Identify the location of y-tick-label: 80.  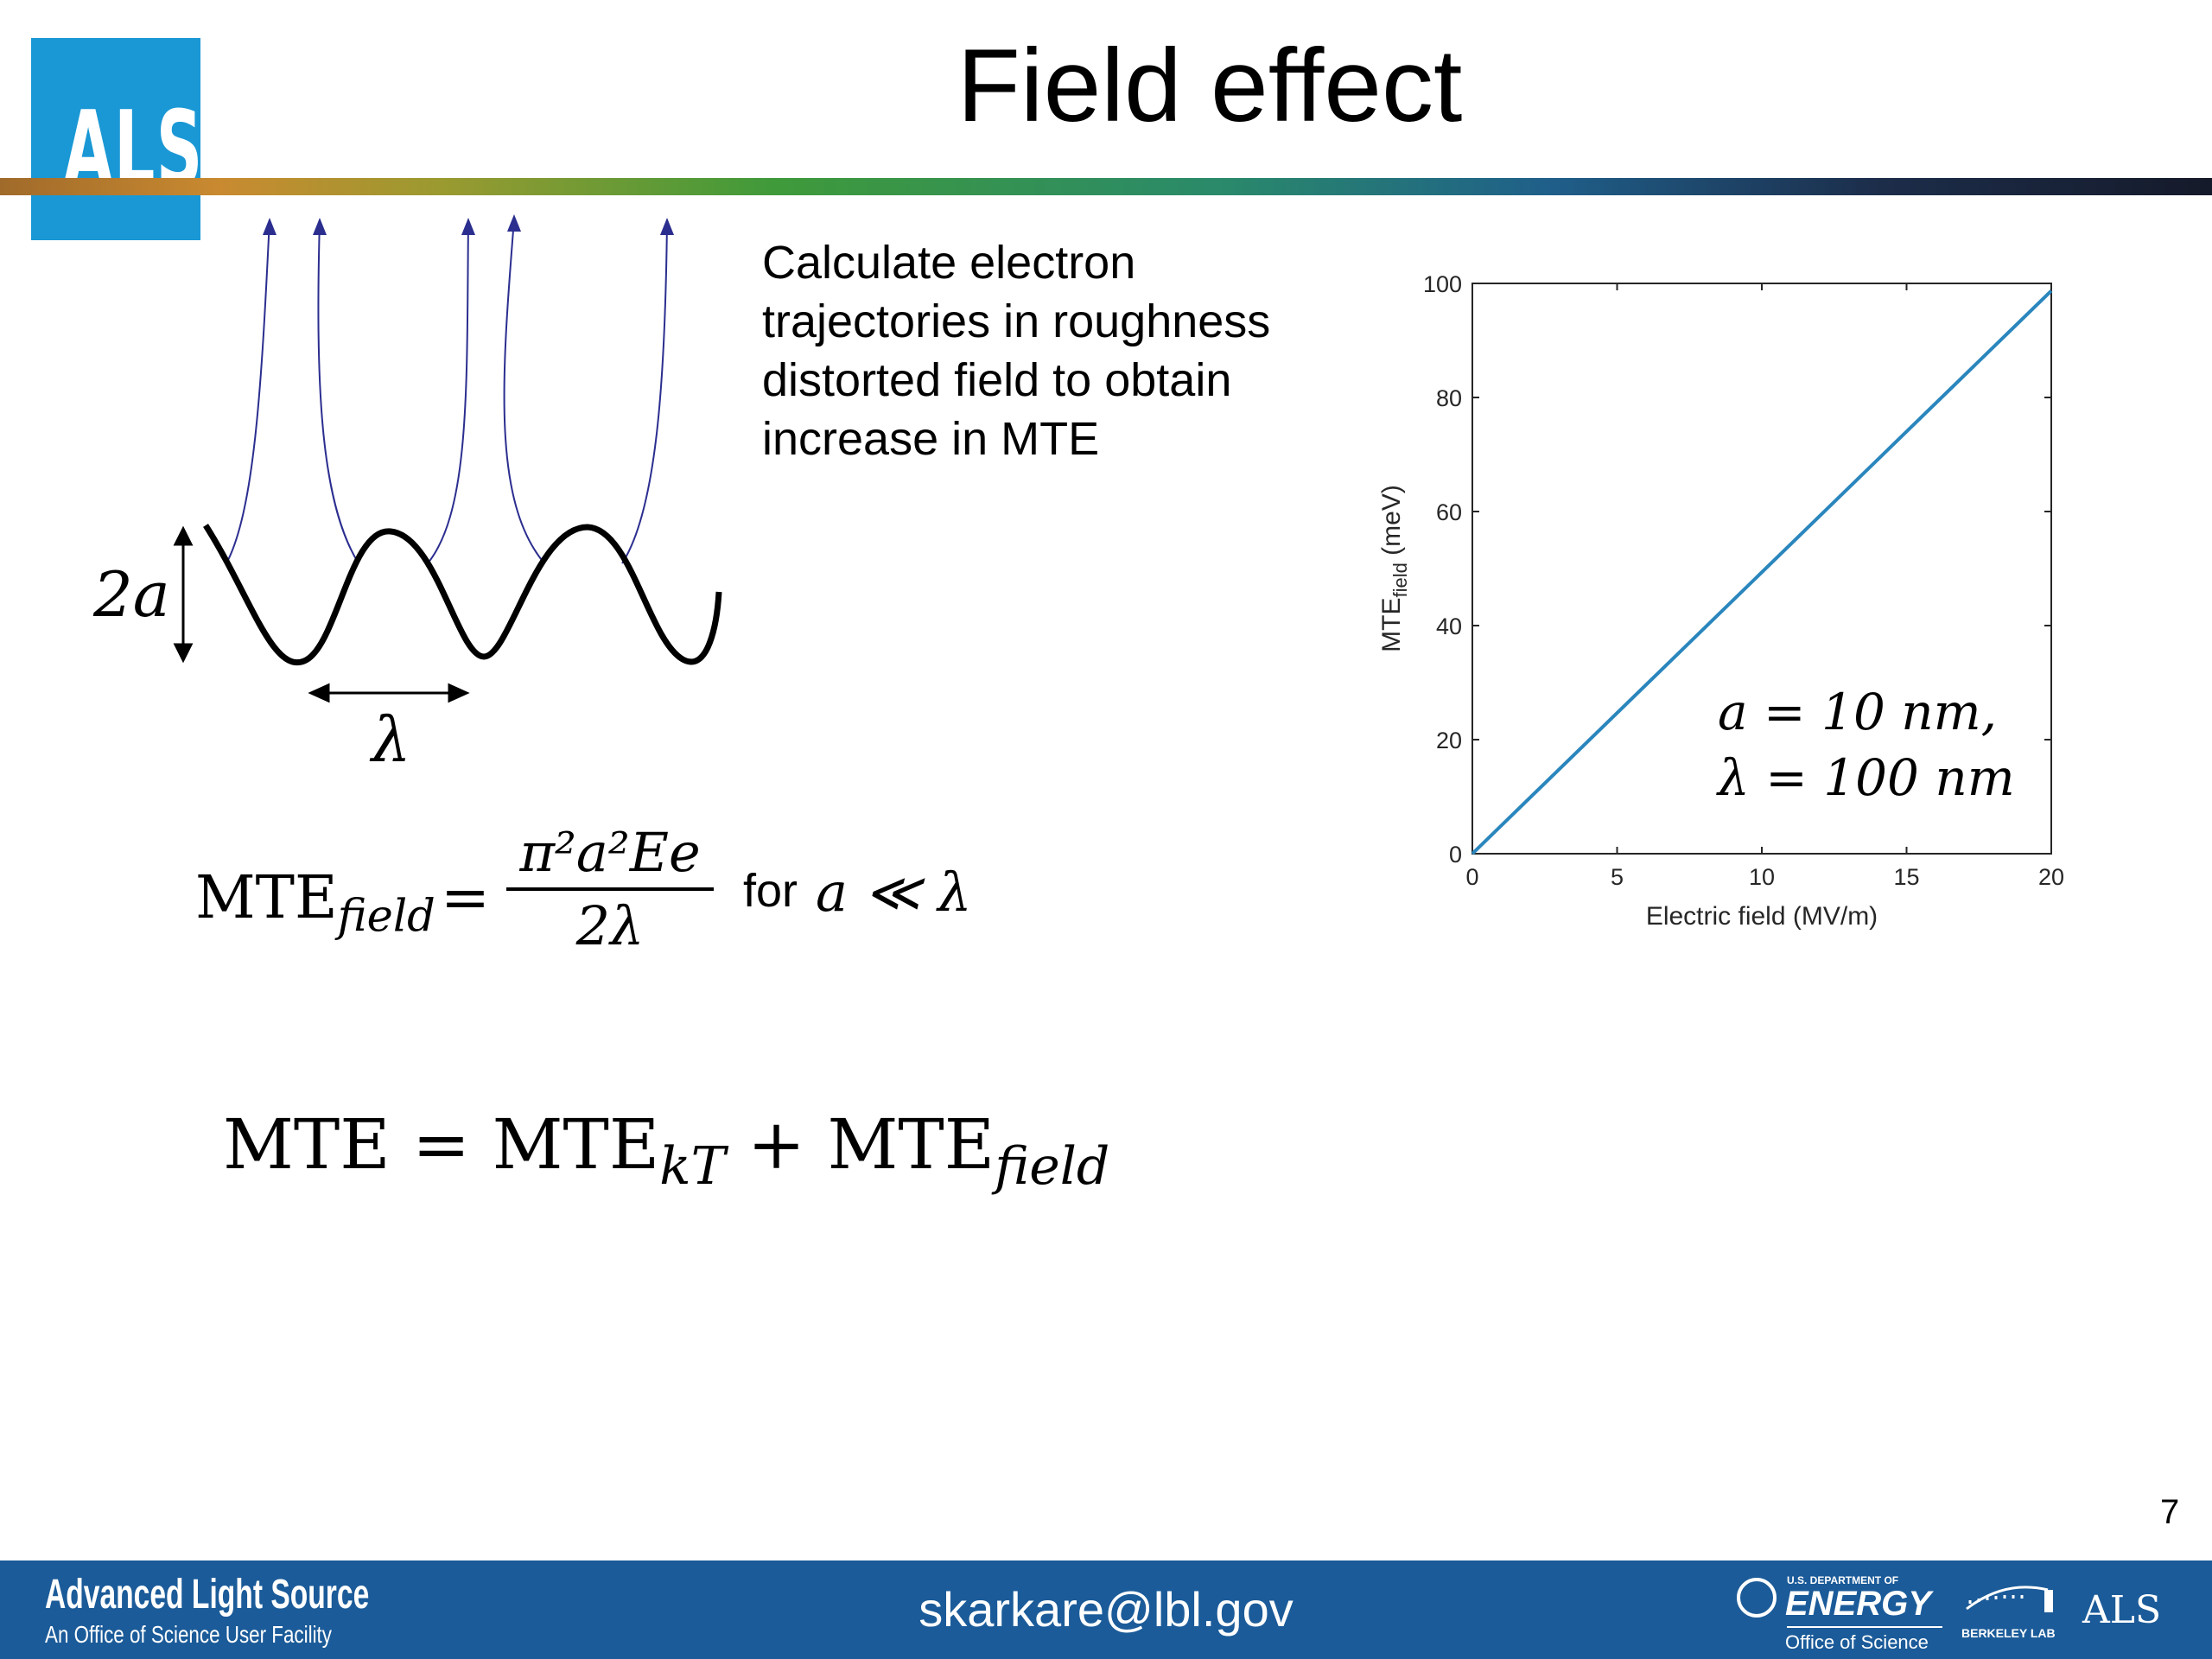
(1449, 398).